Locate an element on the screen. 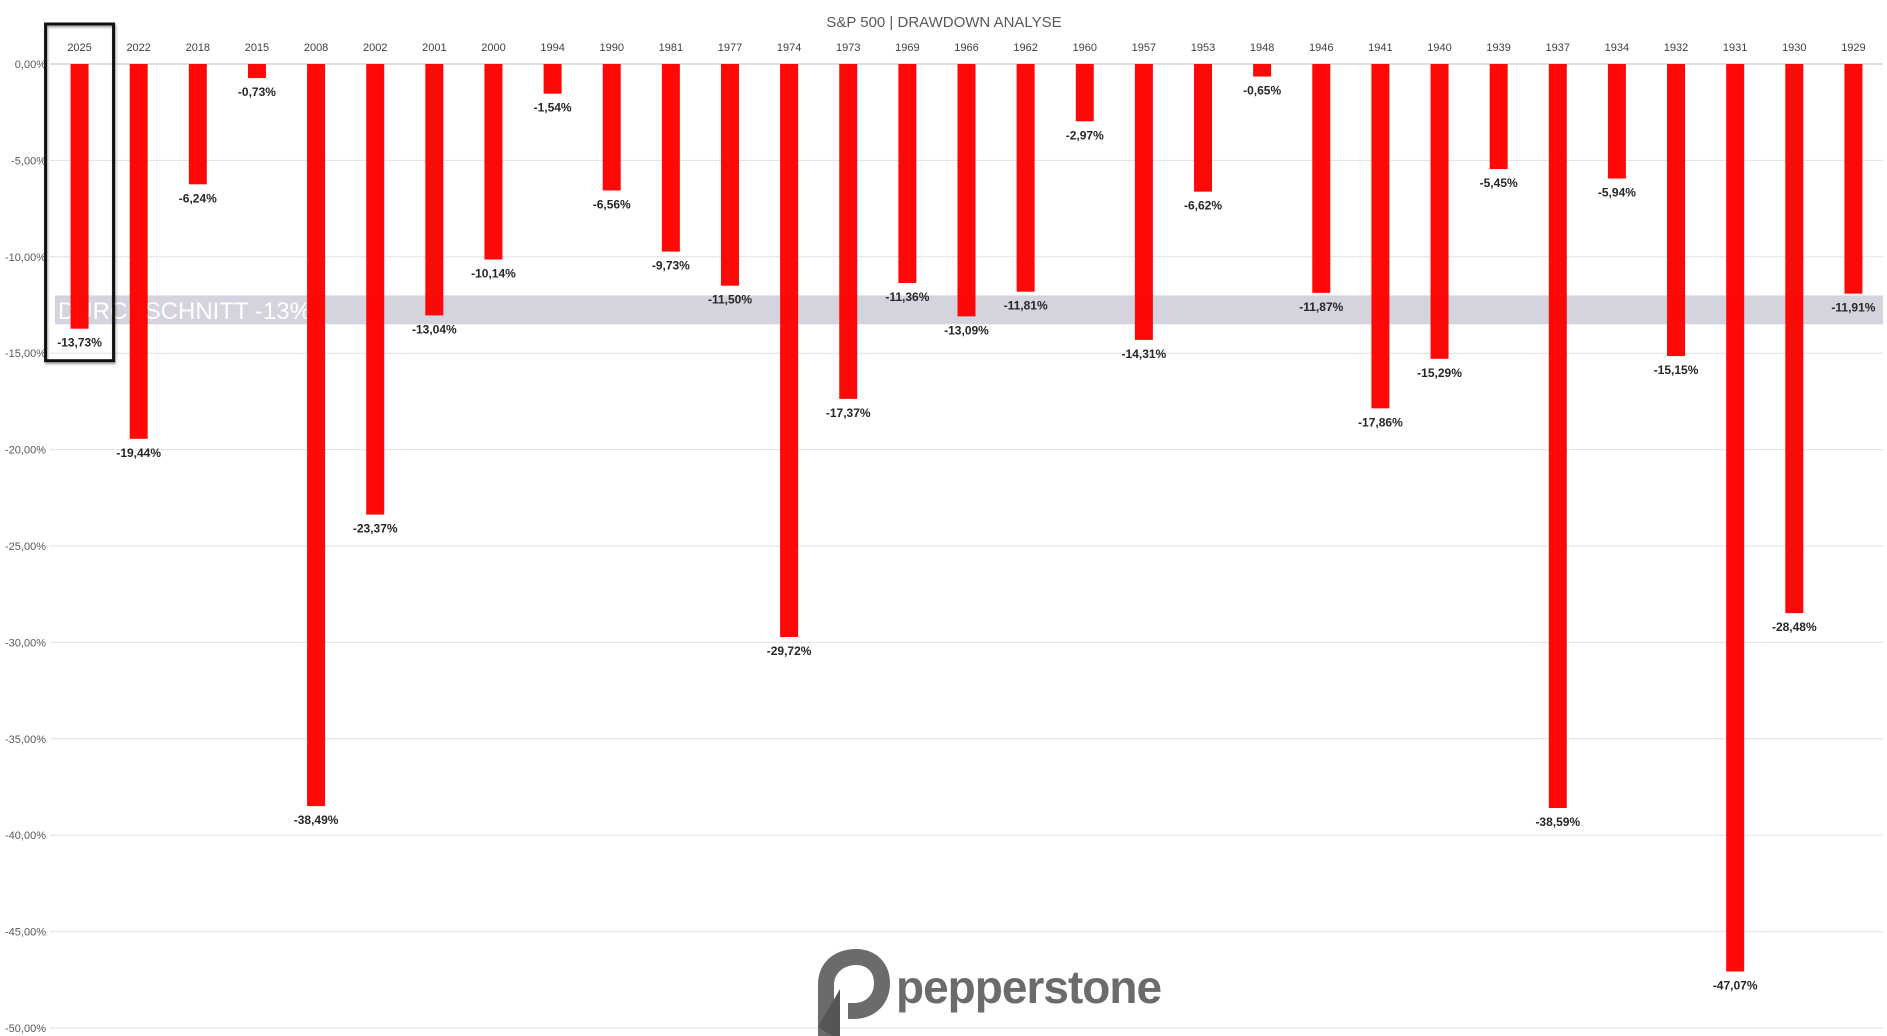 The height and width of the screenshot is (1036, 1887). bar-1973 is located at coordinates (848, 231).